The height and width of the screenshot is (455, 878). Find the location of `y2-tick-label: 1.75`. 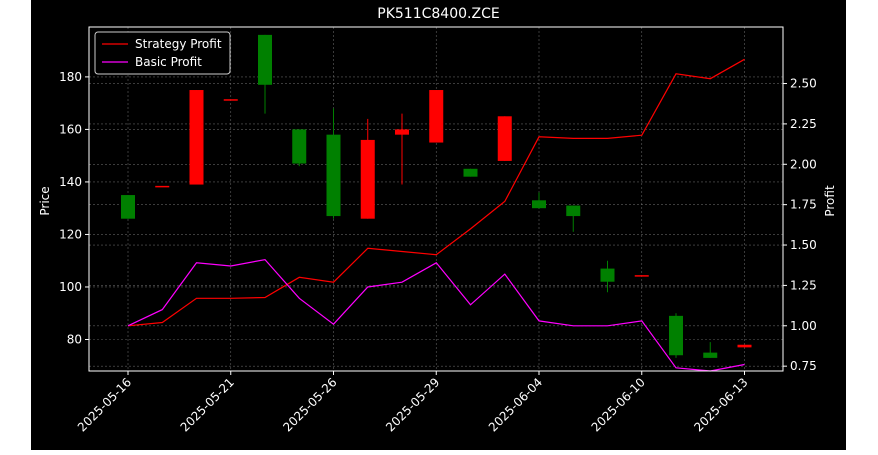

y2-tick-label: 1.75 is located at coordinates (803, 205).